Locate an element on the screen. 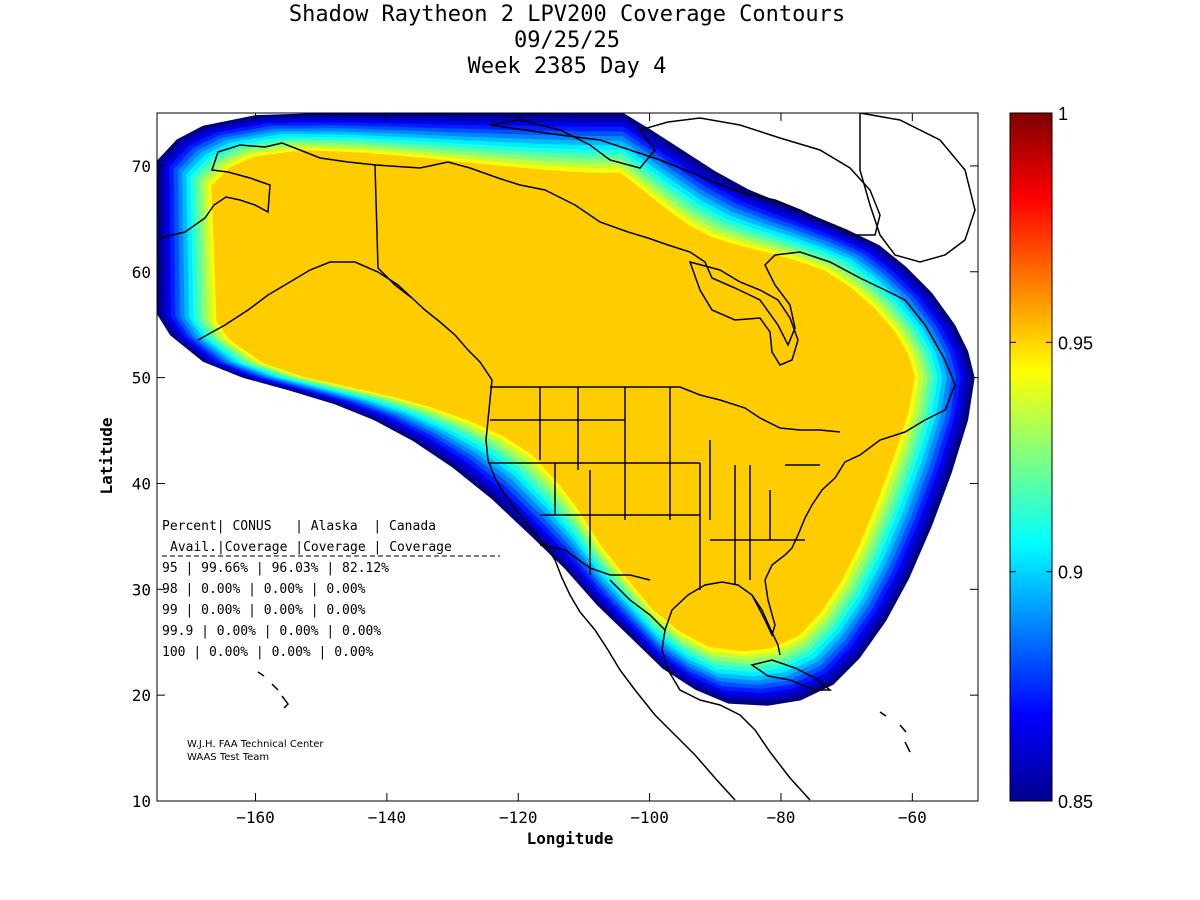 The width and height of the screenshot is (1200, 900). colorbar-gradient is located at coordinates (1031, 457).